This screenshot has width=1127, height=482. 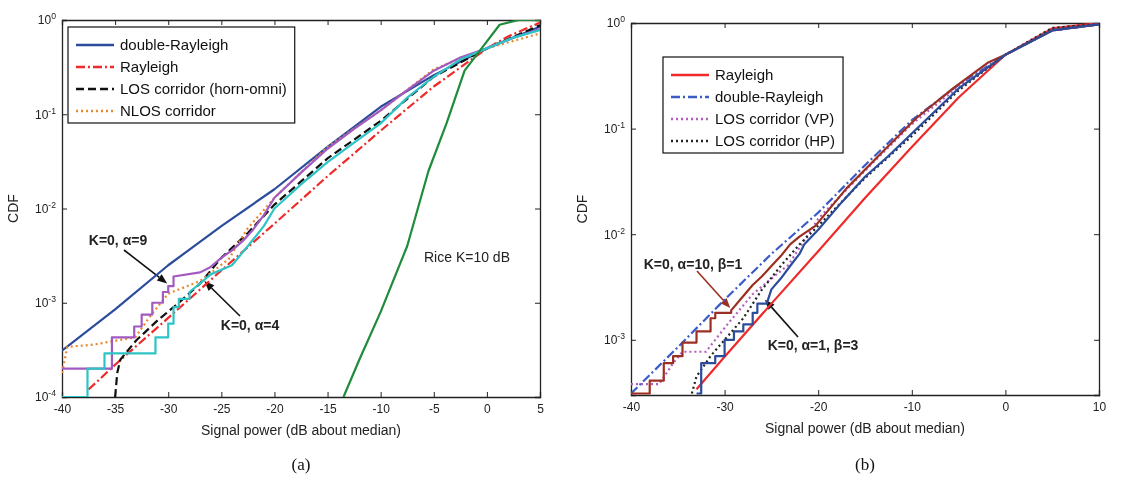 What do you see at coordinates (203, 88) in the screenshot?
I see `legend-label: LOS corridor (horn-omni)` at bounding box center [203, 88].